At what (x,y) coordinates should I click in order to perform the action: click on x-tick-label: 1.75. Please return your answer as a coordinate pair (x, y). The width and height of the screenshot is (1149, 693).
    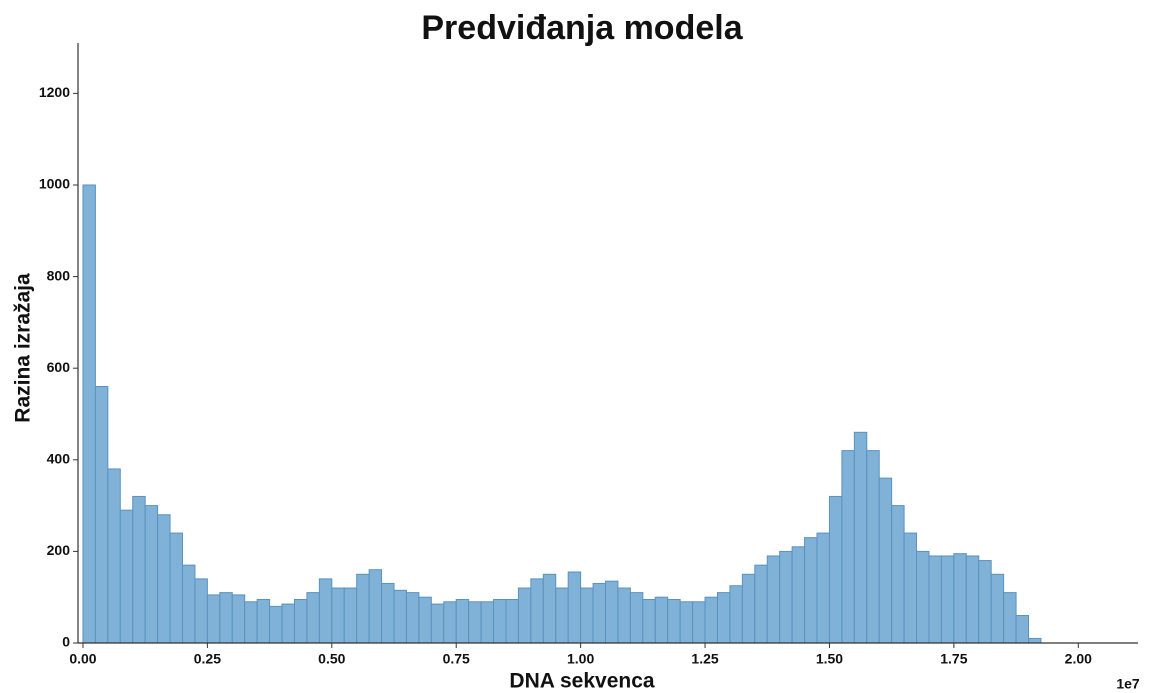
    Looking at the image, I should click on (953, 659).